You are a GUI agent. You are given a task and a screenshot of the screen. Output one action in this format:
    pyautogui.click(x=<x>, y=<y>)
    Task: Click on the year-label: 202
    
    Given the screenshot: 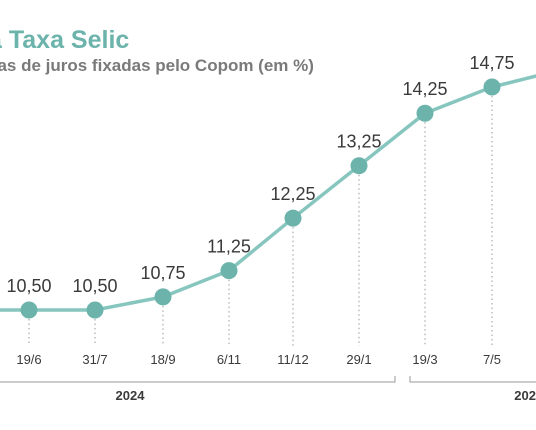 What is the action you would take?
    pyautogui.click(x=525, y=395)
    